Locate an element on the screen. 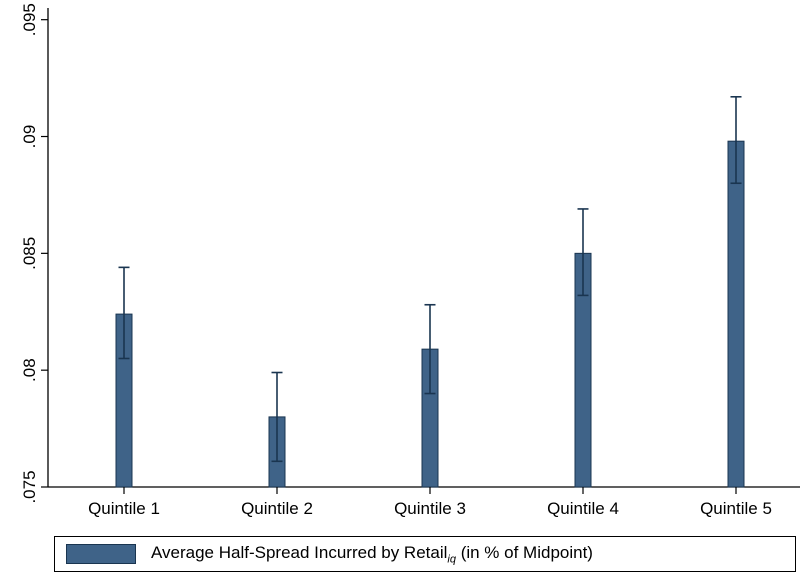  y-tick-labels: .075 .08 .085 .09 .095 is located at coordinates (34, 253).